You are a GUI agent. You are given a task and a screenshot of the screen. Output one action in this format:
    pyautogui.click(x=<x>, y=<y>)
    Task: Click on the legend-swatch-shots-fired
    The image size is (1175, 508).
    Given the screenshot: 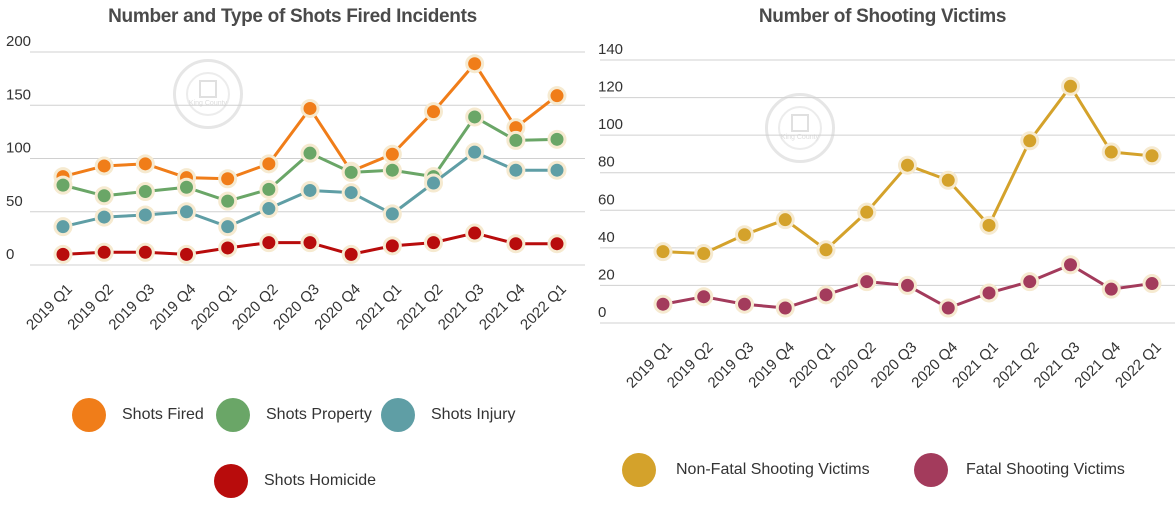 What is the action you would take?
    pyautogui.click(x=89, y=415)
    